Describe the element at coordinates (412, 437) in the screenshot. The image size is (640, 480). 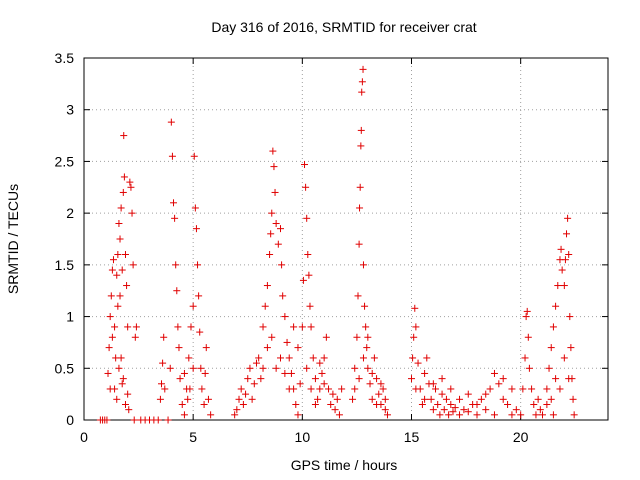
I see `x-tick-label: 15` at that location.